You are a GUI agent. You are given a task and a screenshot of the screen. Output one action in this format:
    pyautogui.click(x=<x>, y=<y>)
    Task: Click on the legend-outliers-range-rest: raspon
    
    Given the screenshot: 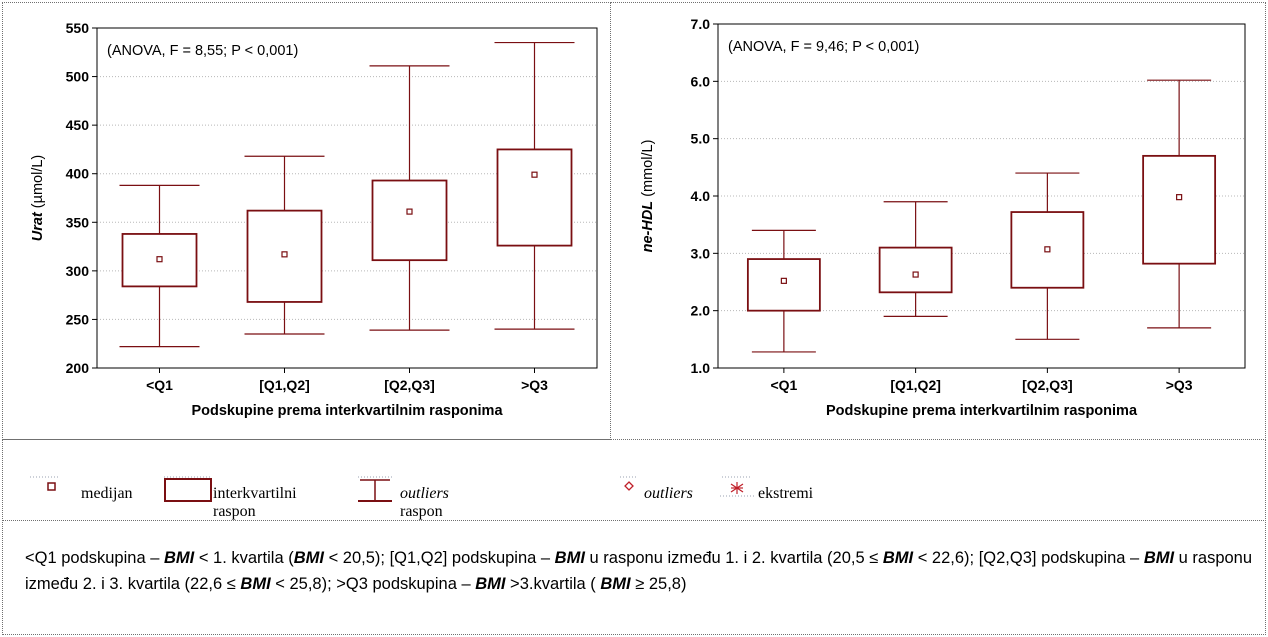 What is the action you would take?
    pyautogui.click(x=421, y=511)
    